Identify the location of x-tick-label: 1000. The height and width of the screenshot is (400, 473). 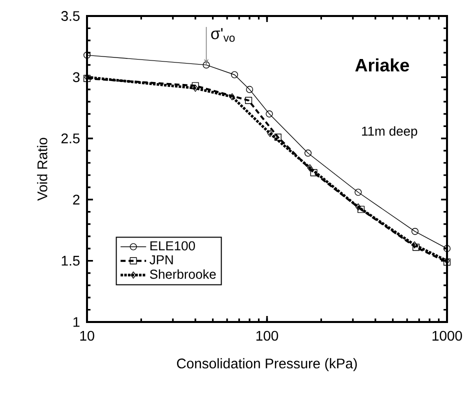
(447, 335).